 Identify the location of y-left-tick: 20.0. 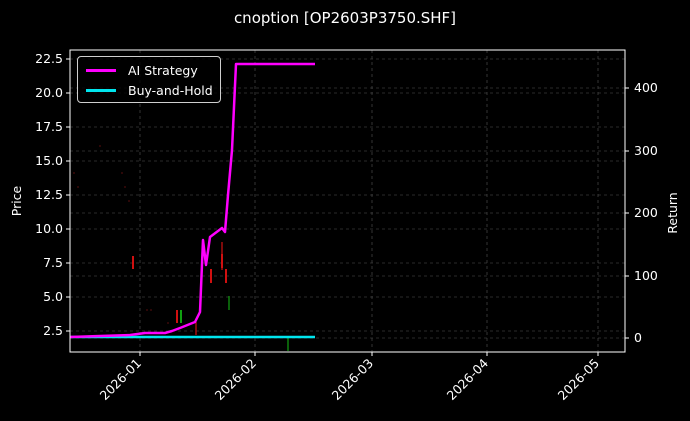
(49, 92).